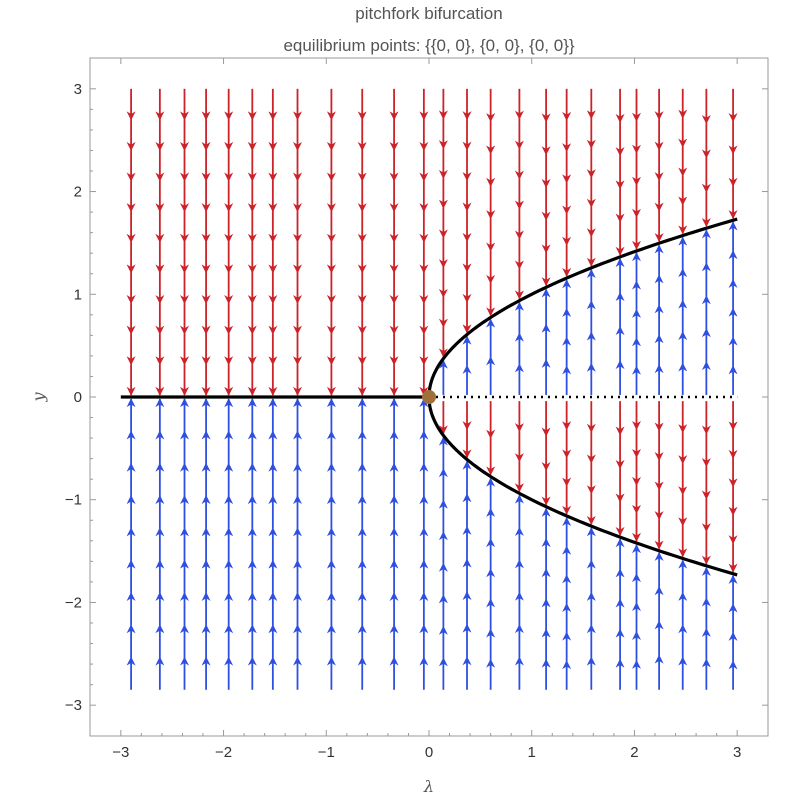 Image resolution: width=800 pixels, height=800 pixels. What do you see at coordinates (73, 500) in the screenshot?
I see `y-tick-label: −1` at bounding box center [73, 500].